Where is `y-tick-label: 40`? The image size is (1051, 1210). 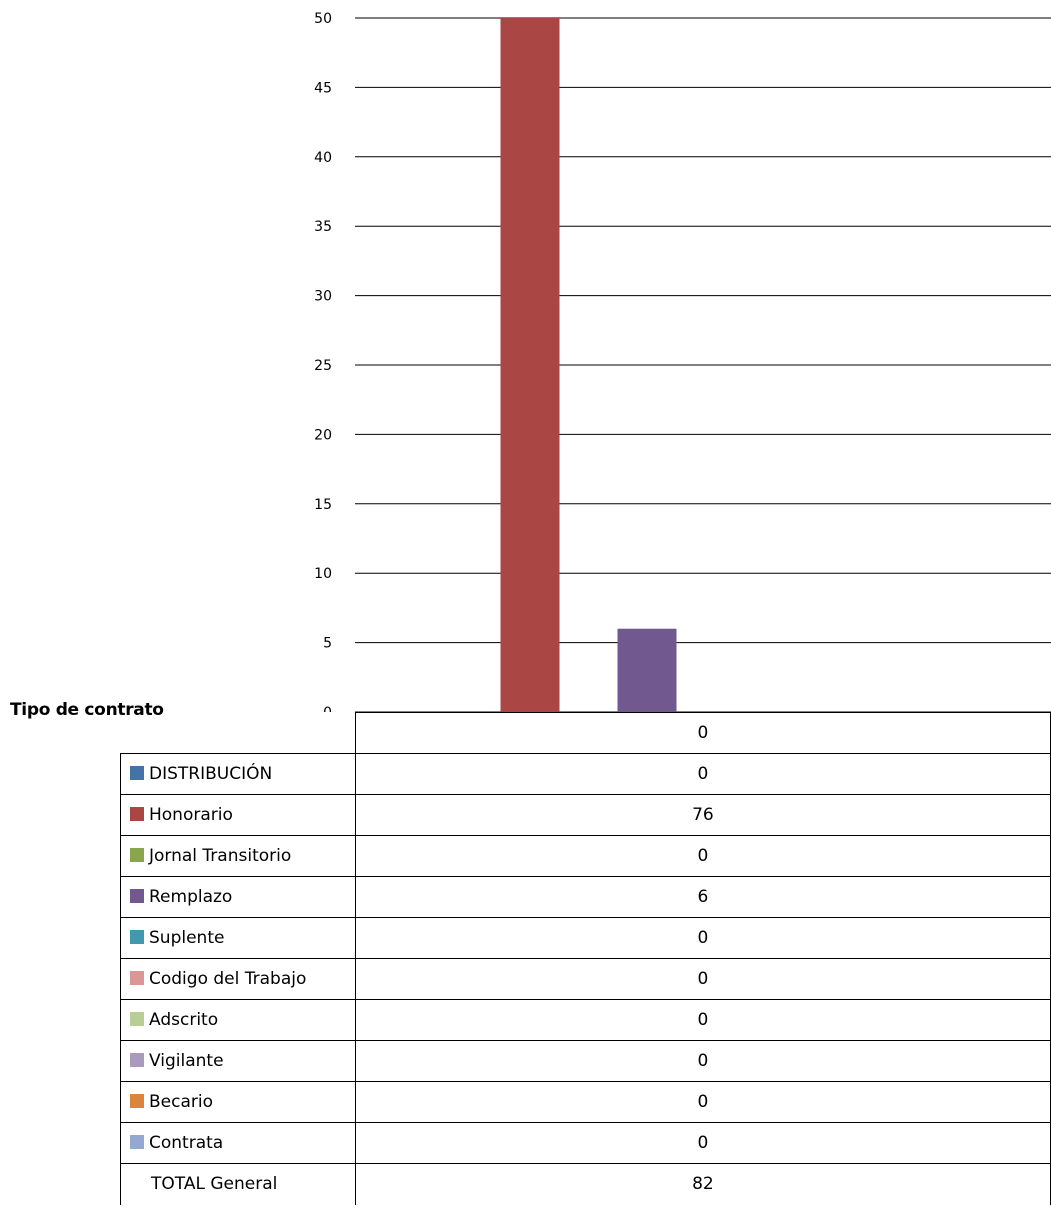 y-tick-label: 40 is located at coordinates (323, 158).